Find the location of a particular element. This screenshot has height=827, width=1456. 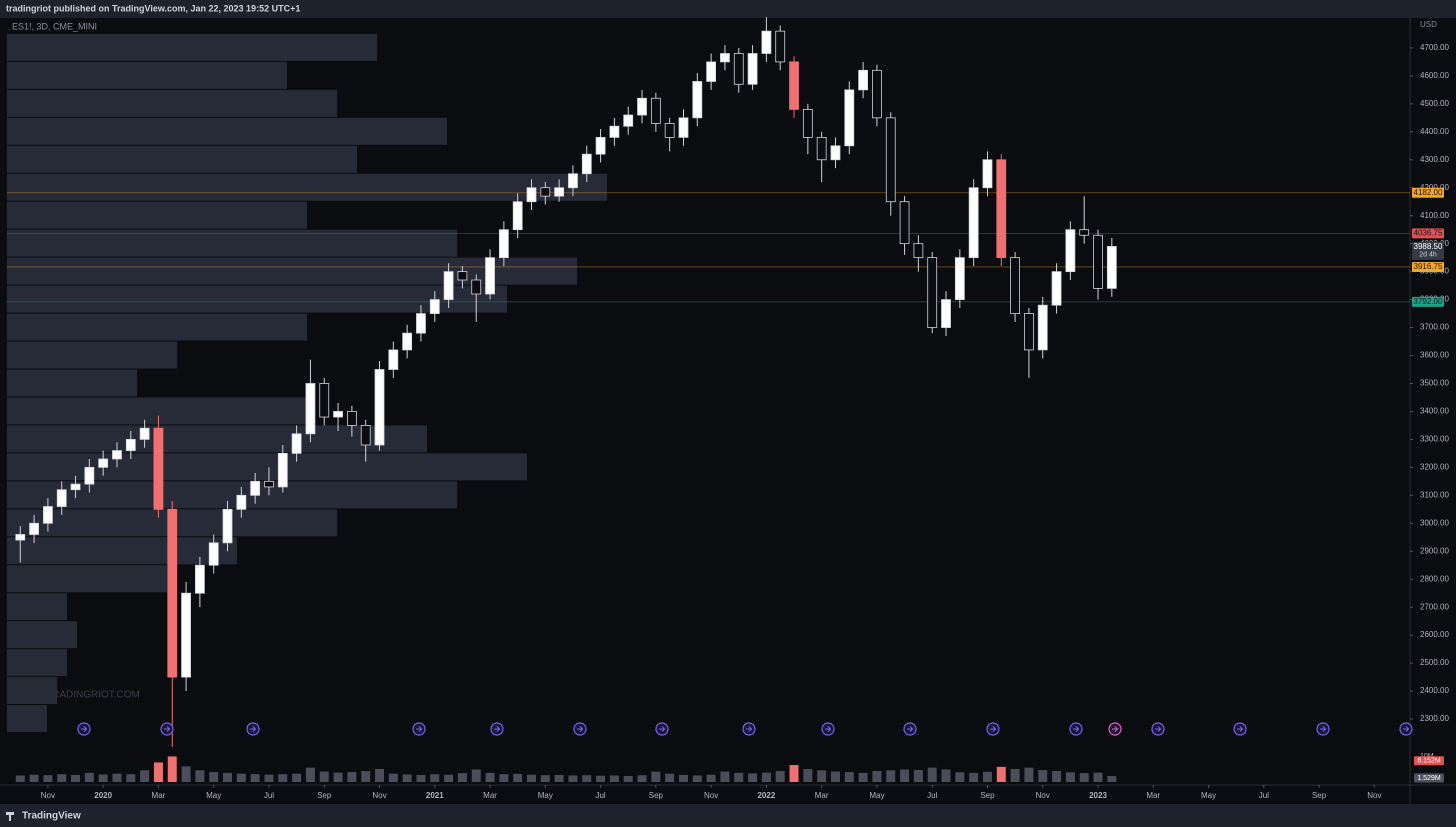

level-tag-label: 4036.75 is located at coordinates (1428, 232).